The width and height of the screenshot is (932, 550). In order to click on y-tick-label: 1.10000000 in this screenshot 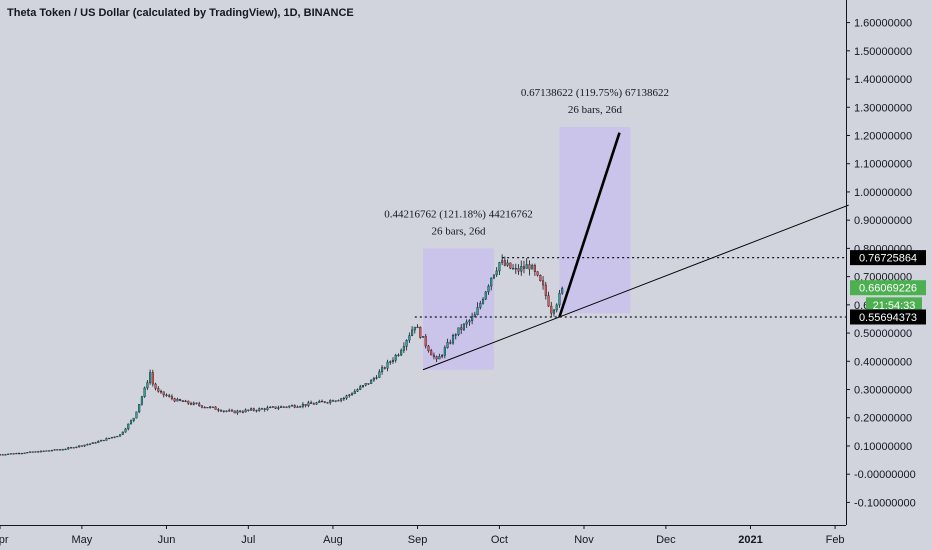, I will do `click(883, 165)`.